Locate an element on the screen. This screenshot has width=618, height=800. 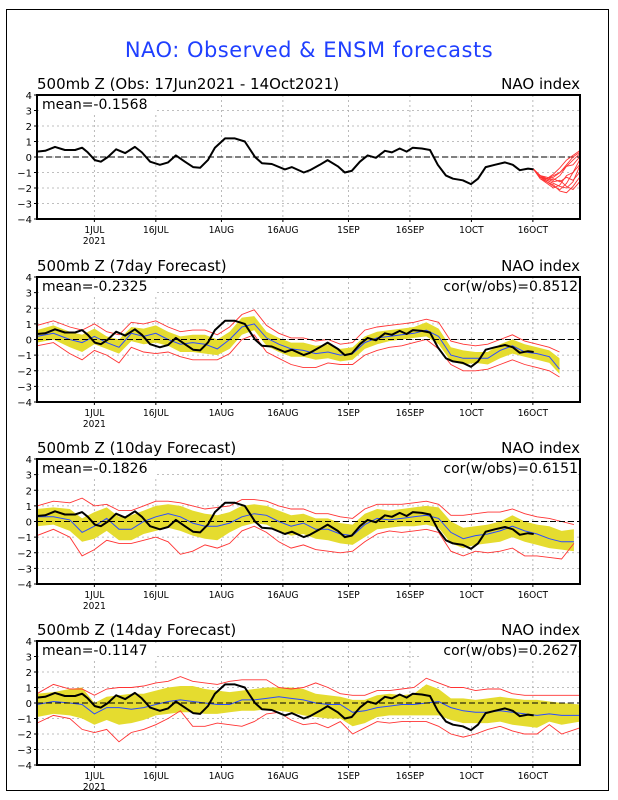
mean-annotation: mean=-0.1826 is located at coordinates (95, 469).